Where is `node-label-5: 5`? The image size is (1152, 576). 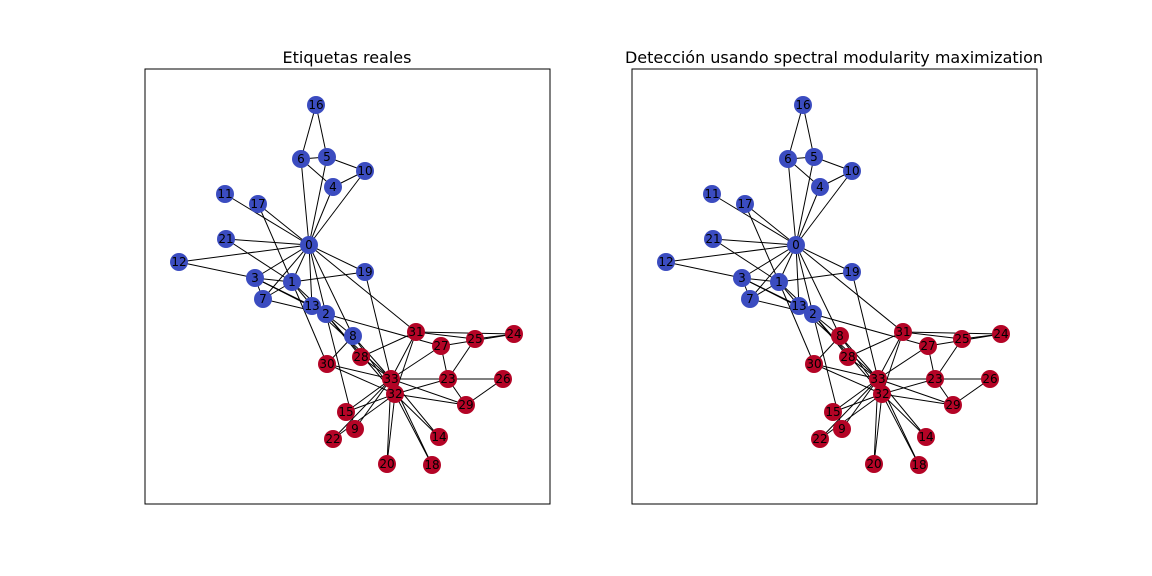 node-label-5: 5 is located at coordinates (327, 157).